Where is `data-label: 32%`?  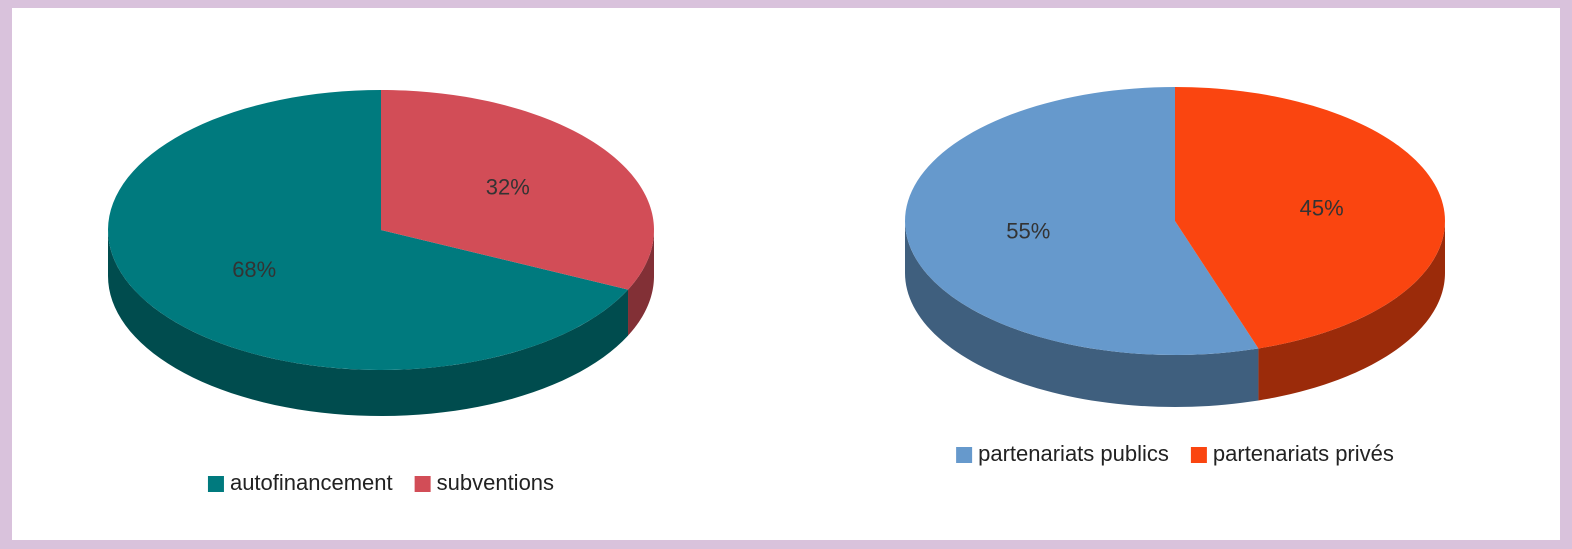 data-label: 32% is located at coordinates (508, 187).